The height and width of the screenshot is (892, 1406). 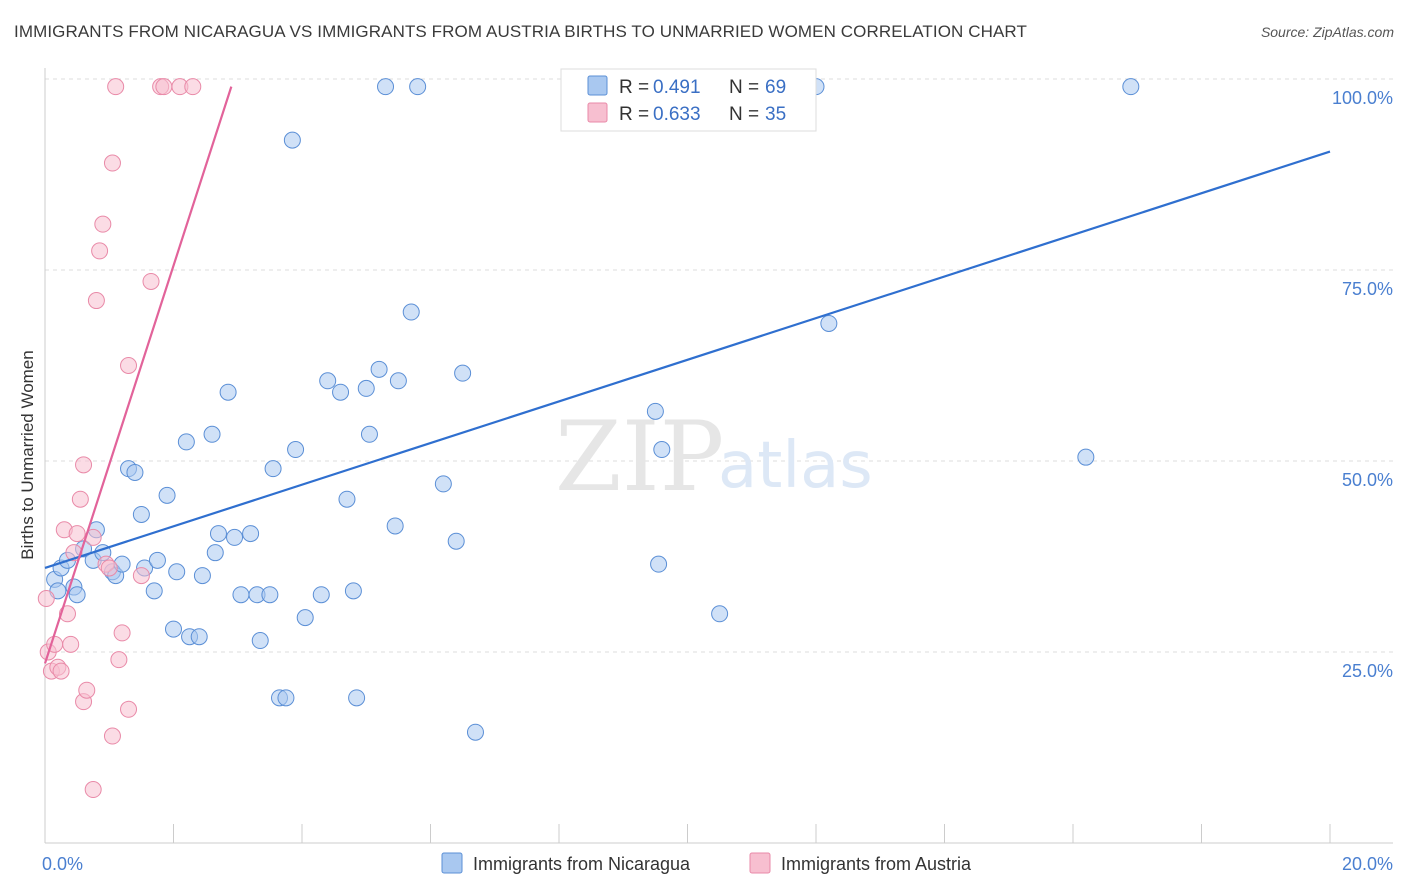 What do you see at coordinates (760, 863) in the screenshot?
I see `bottom-legend-swatch-austria` at bounding box center [760, 863].